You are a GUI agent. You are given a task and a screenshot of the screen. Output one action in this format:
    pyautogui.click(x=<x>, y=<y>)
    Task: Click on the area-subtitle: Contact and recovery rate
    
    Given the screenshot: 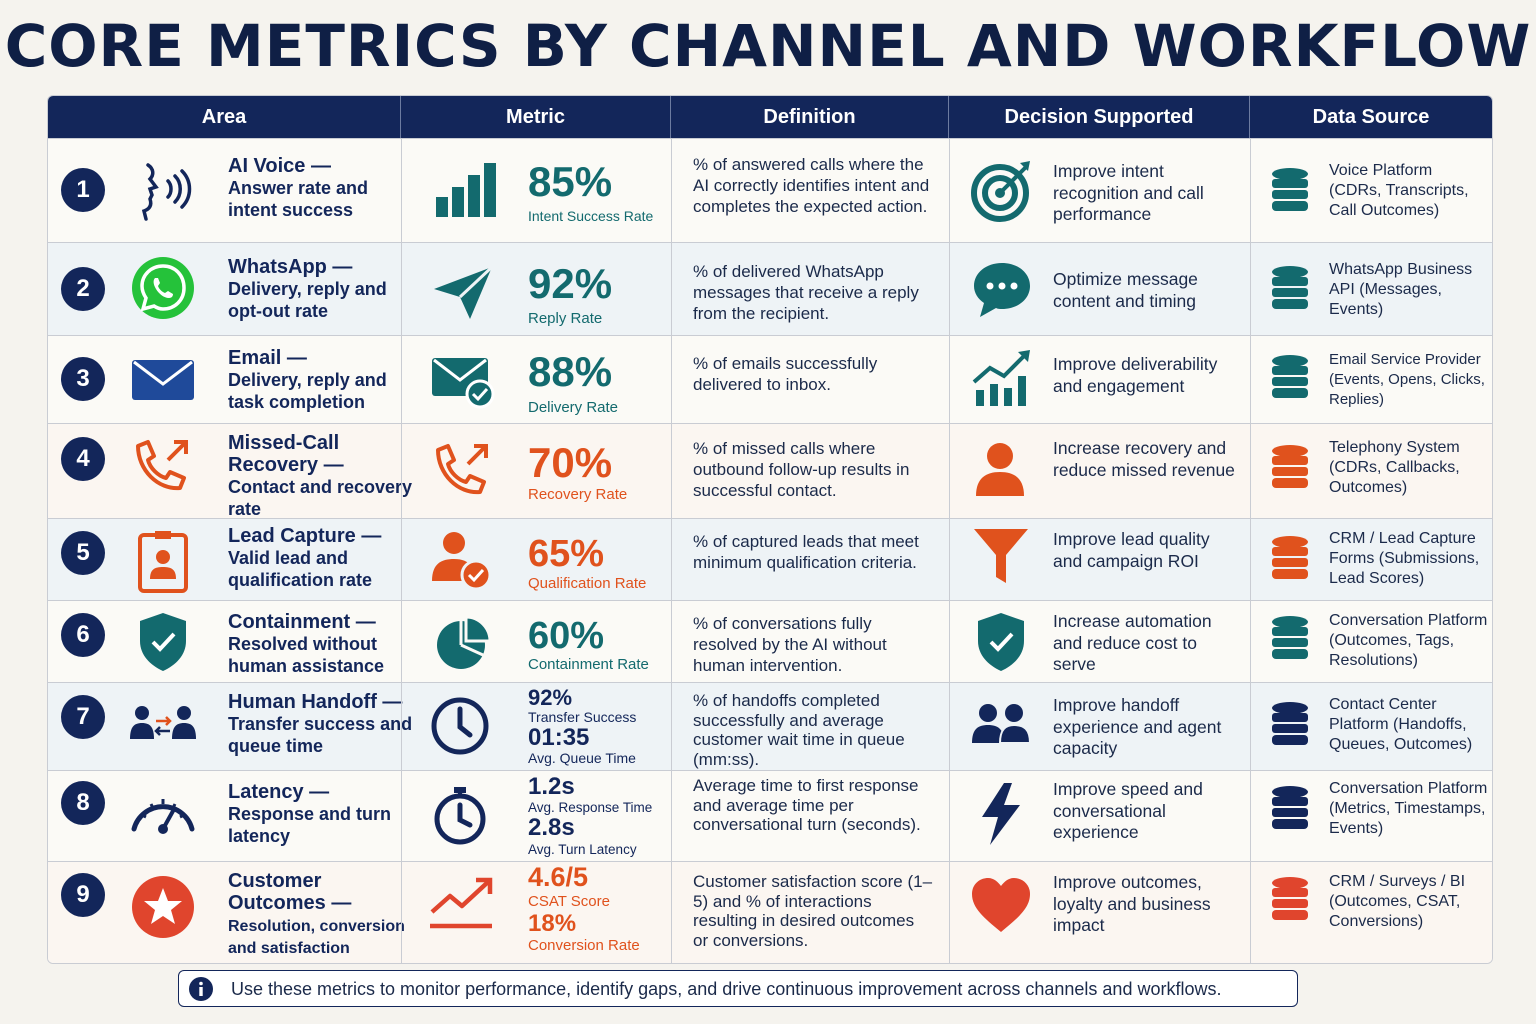 What is the action you would take?
    pyautogui.click(x=320, y=498)
    